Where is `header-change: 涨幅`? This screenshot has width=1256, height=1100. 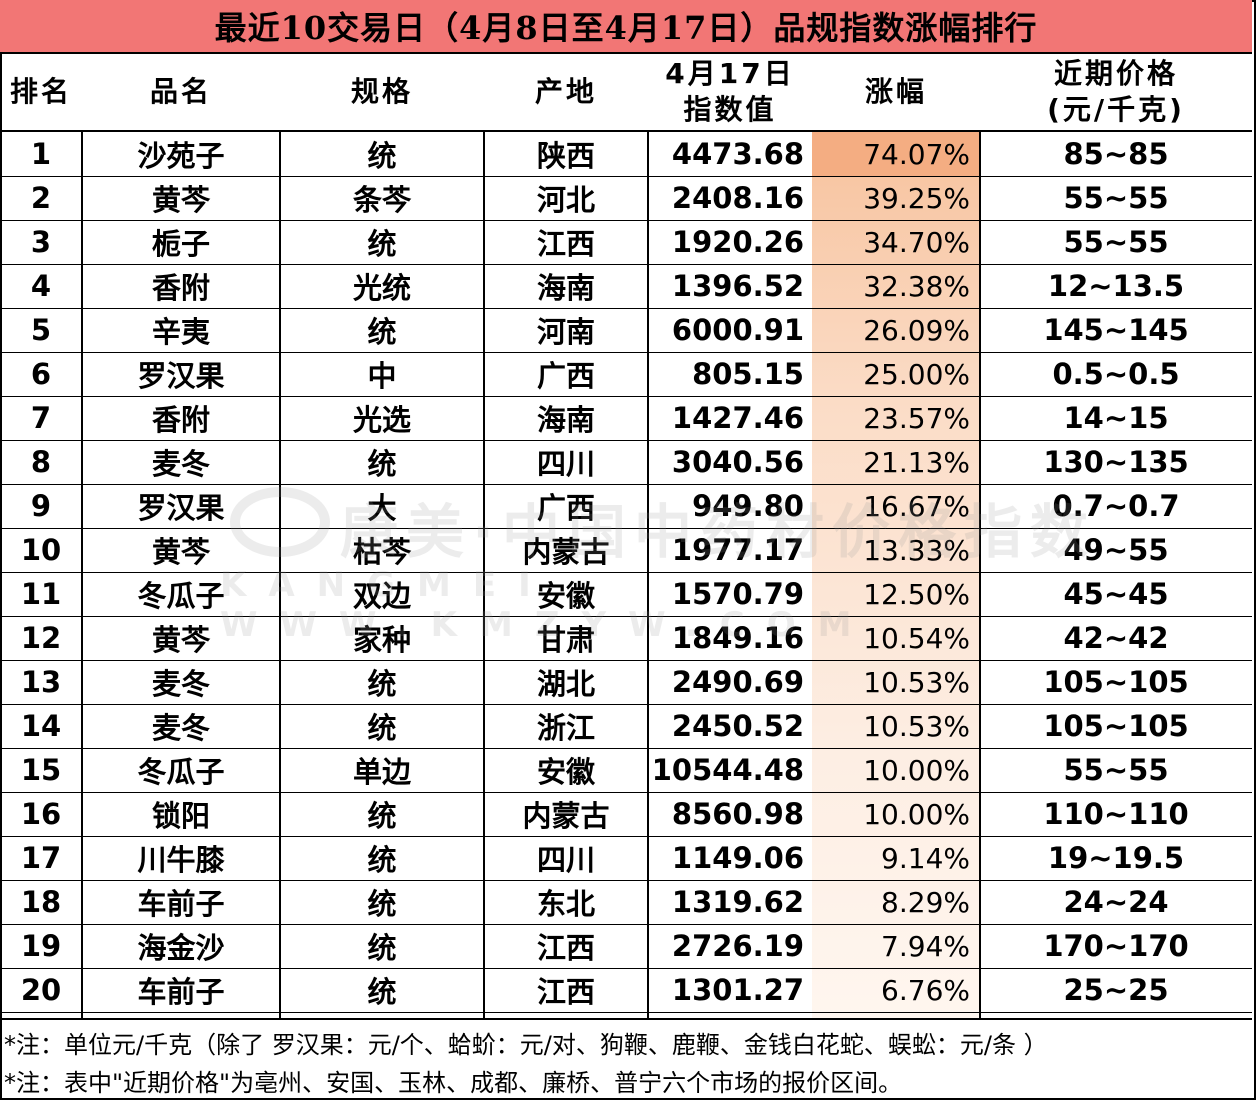 header-change: 涨幅 is located at coordinates (895, 91).